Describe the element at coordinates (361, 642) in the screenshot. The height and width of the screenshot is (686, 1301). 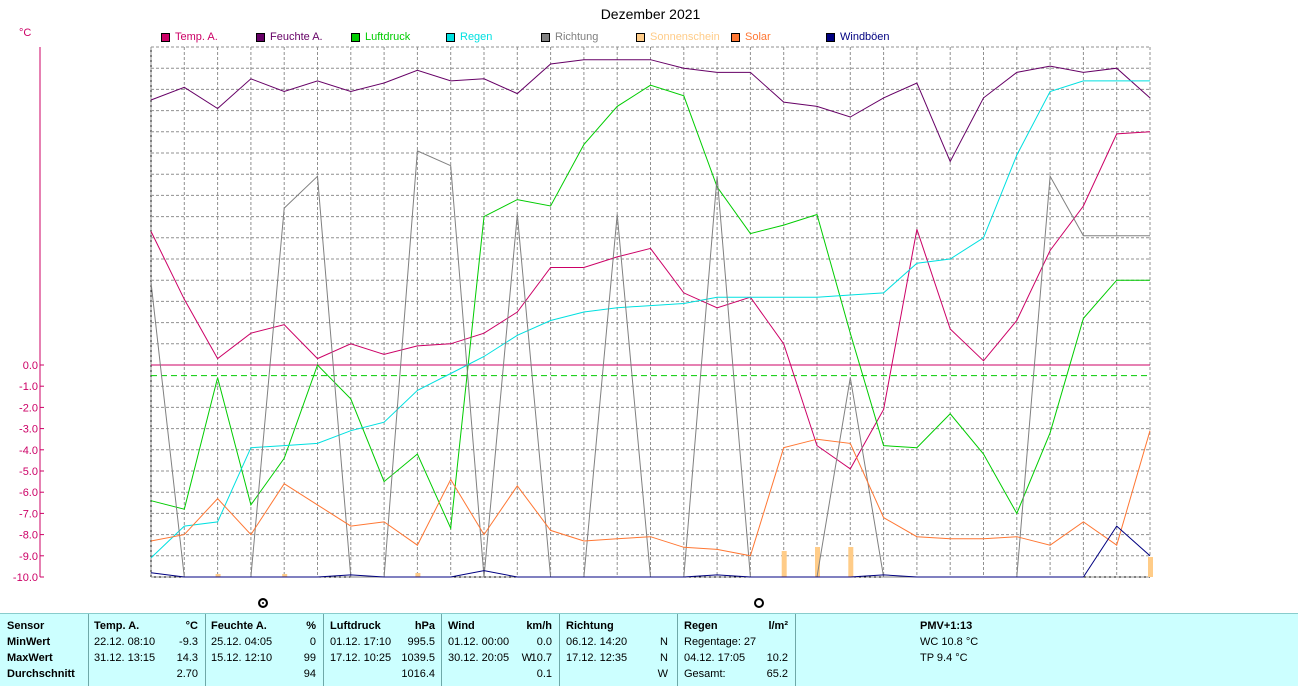
I see `luftdruck-min-time: 01.12. 17:10` at that location.